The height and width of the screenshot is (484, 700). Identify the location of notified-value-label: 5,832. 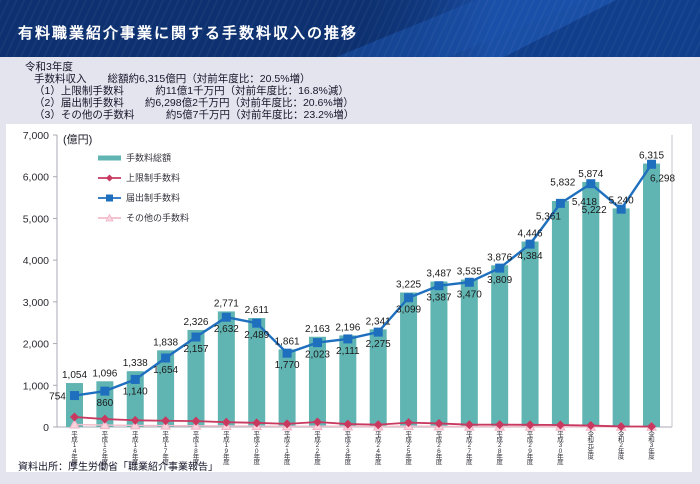
(562, 183).